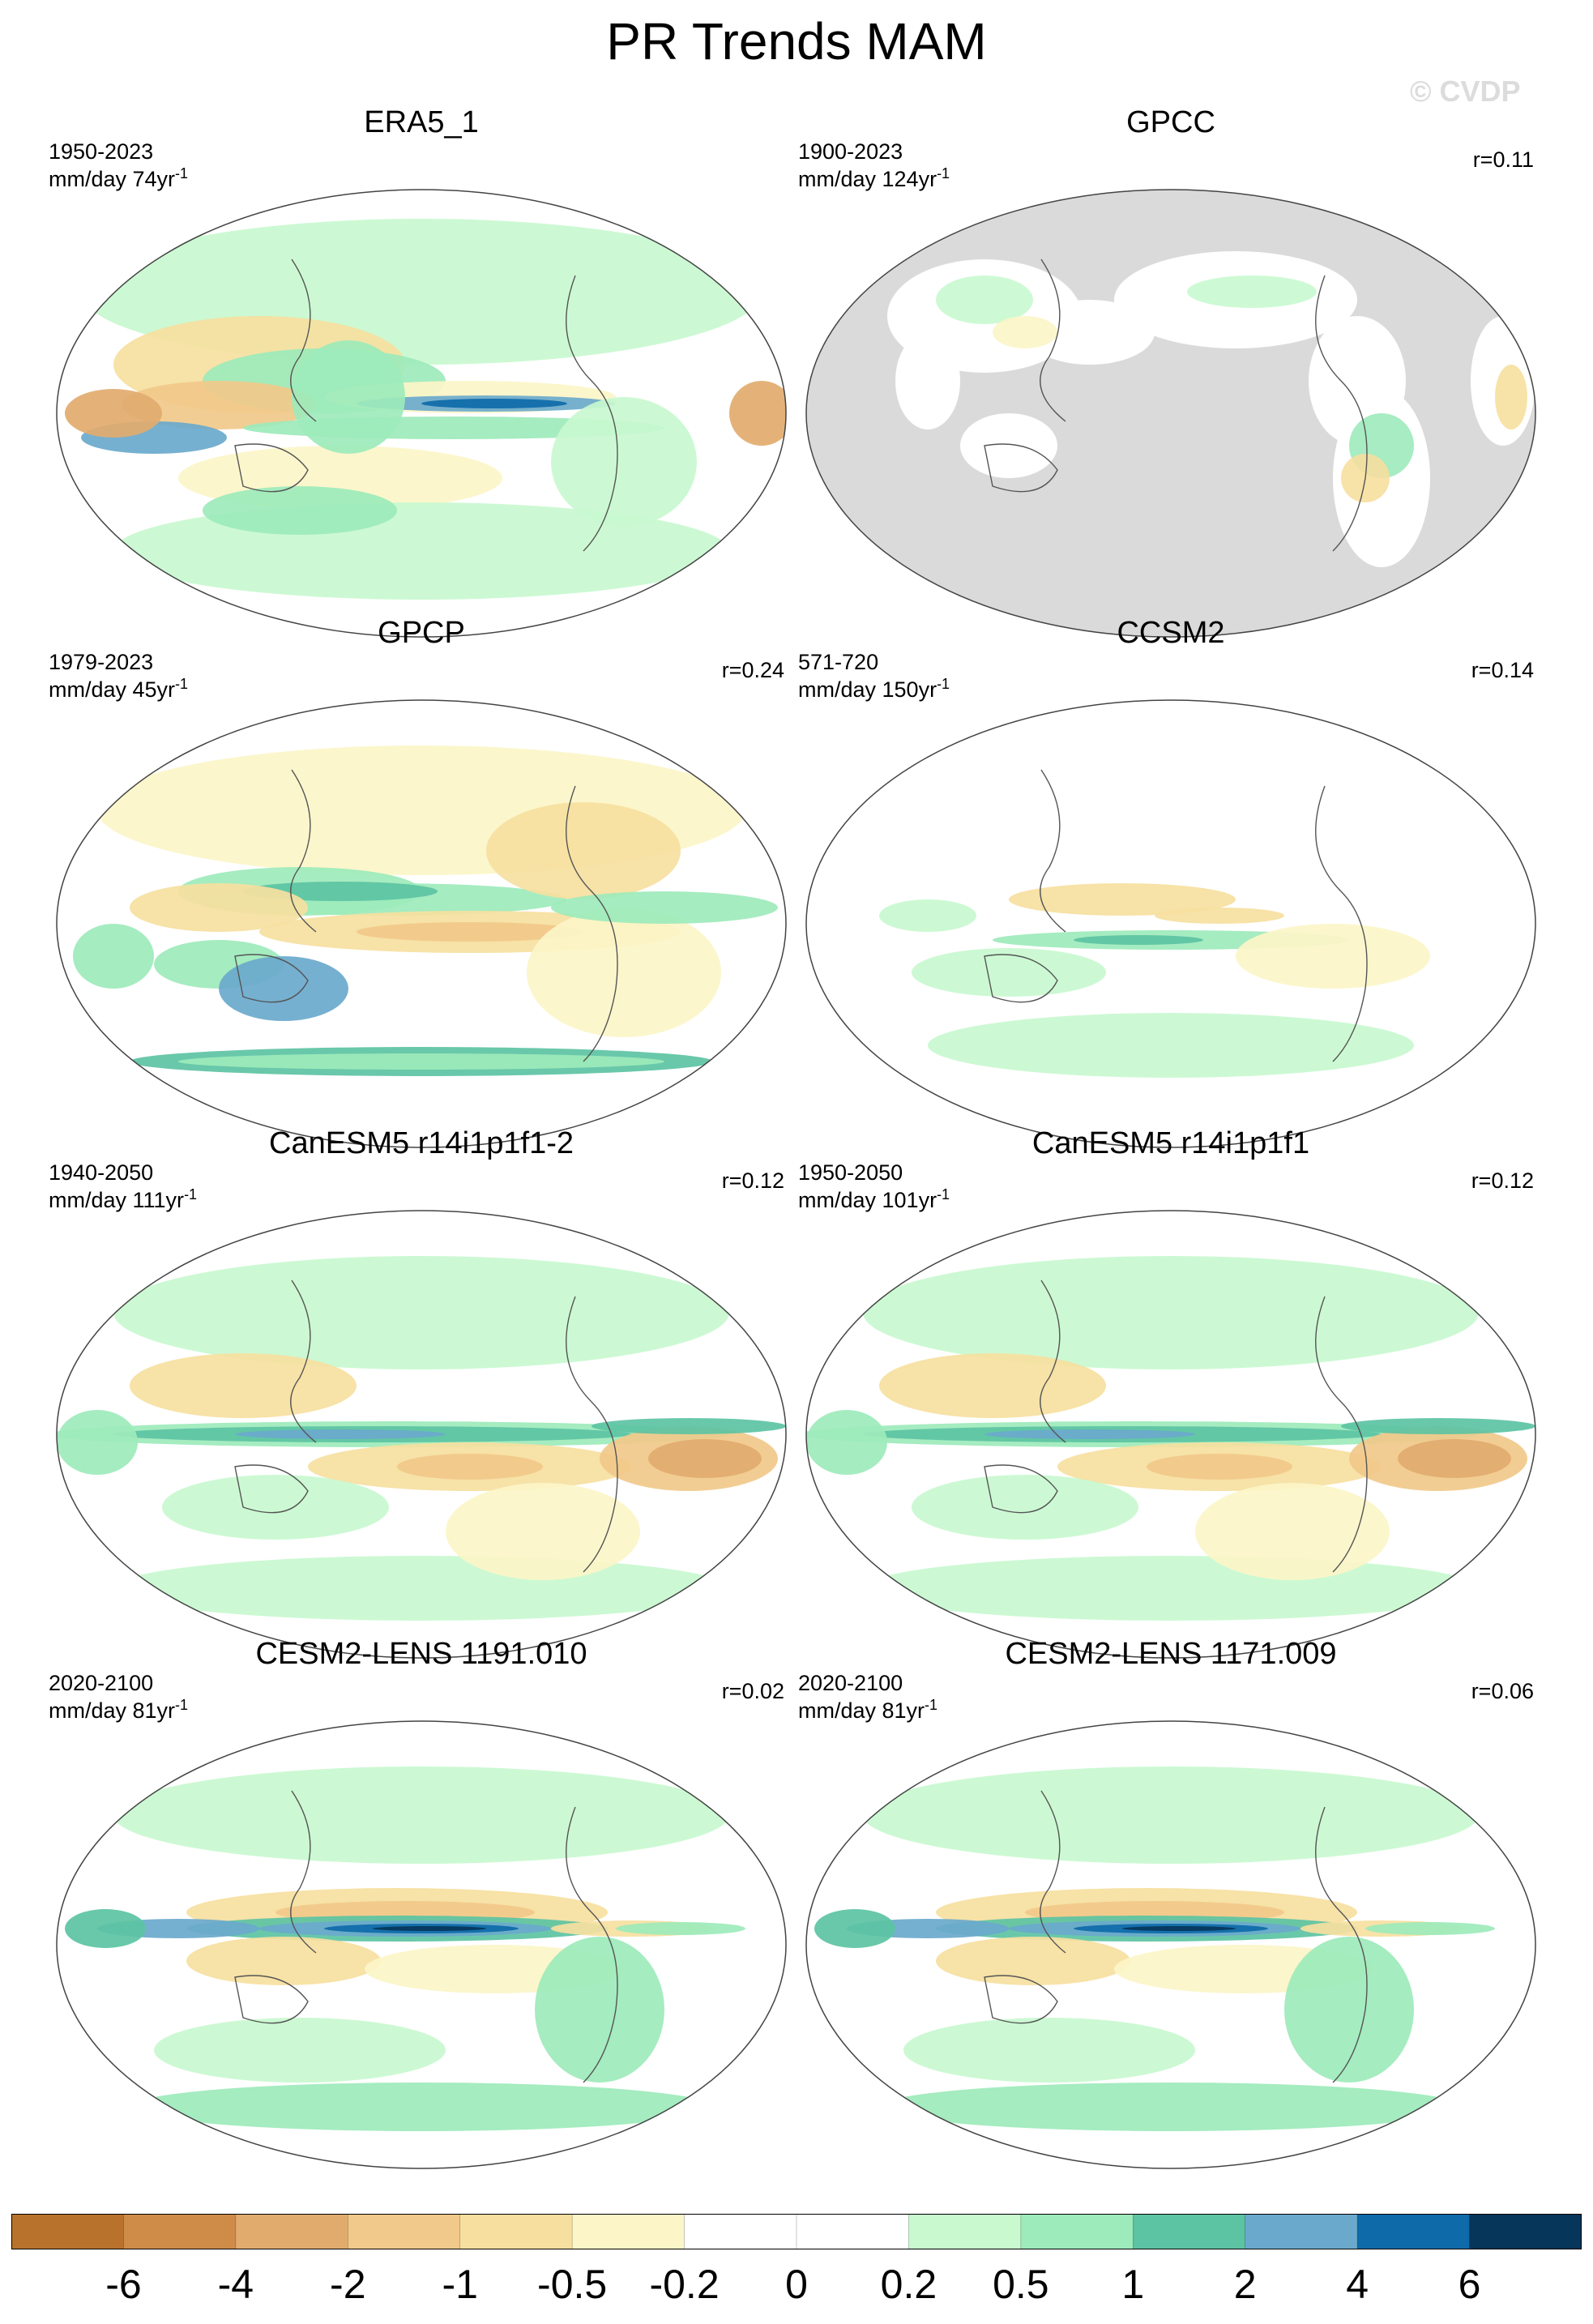  What do you see at coordinates (1469, 2284) in the screenshot?
I see `colorbar-tick-label: 6` at bounding box center [1469, 2284].